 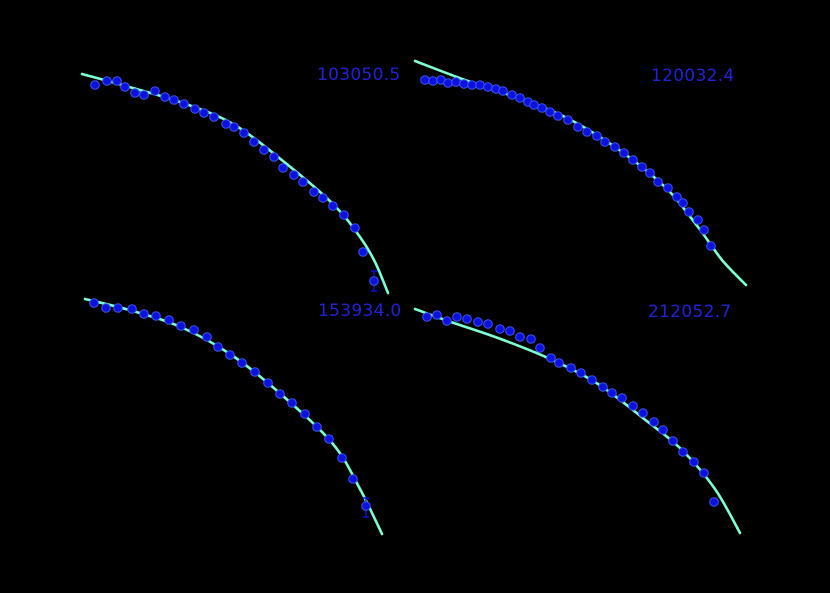 What do you see at coordinates (359, 75) in the screenshot?
I see `panel-1-label: 103050.5` at bounding box center [359, 75].